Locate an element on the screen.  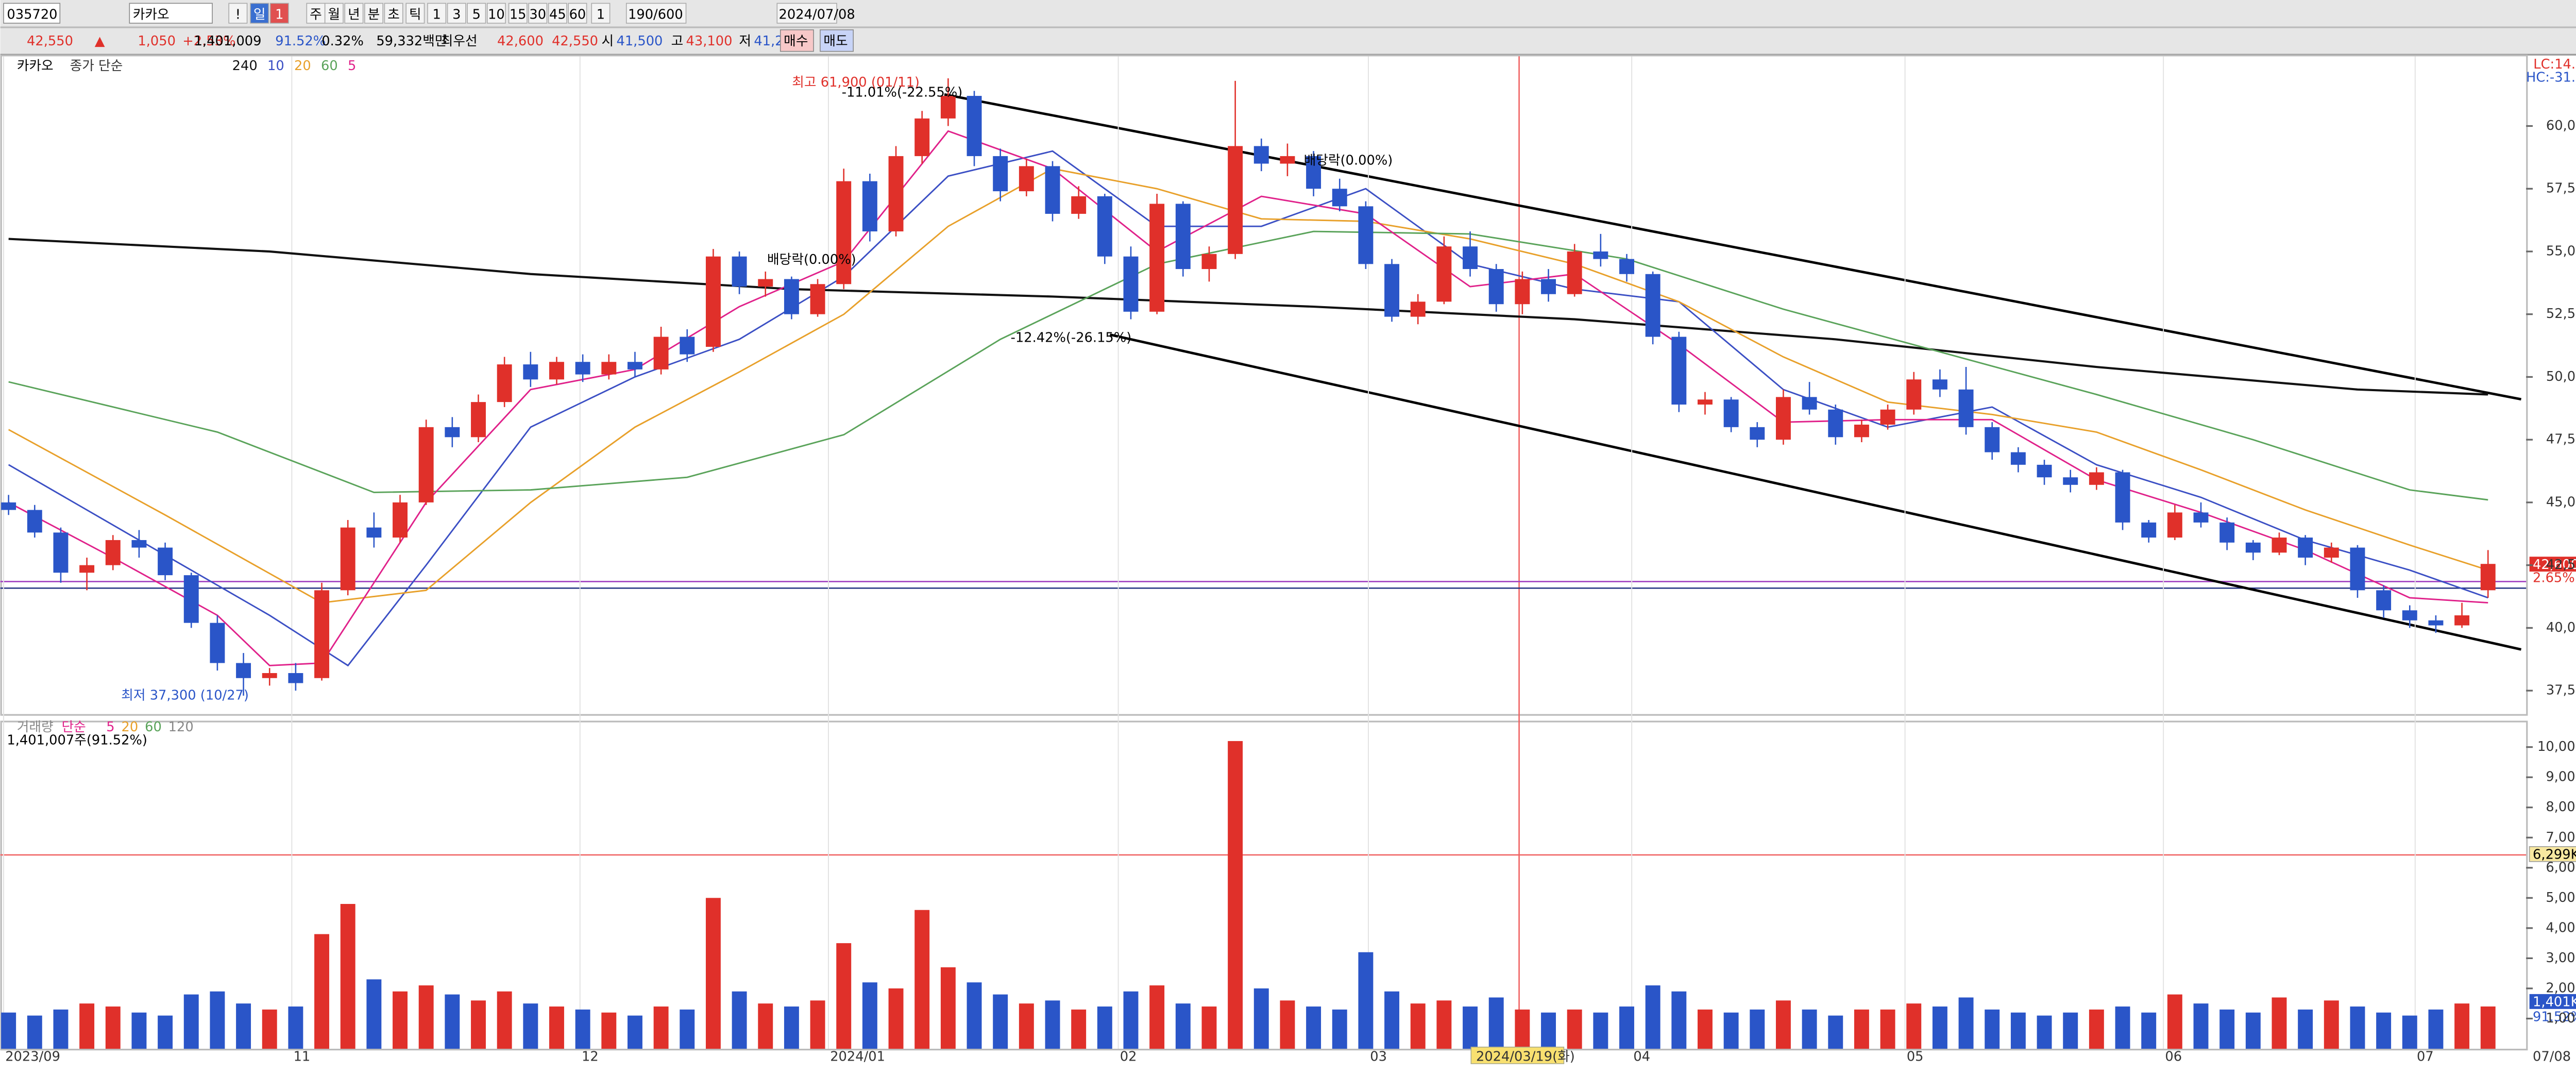
y-tick-label: 37,500 is located at coordinates (2561, 690).